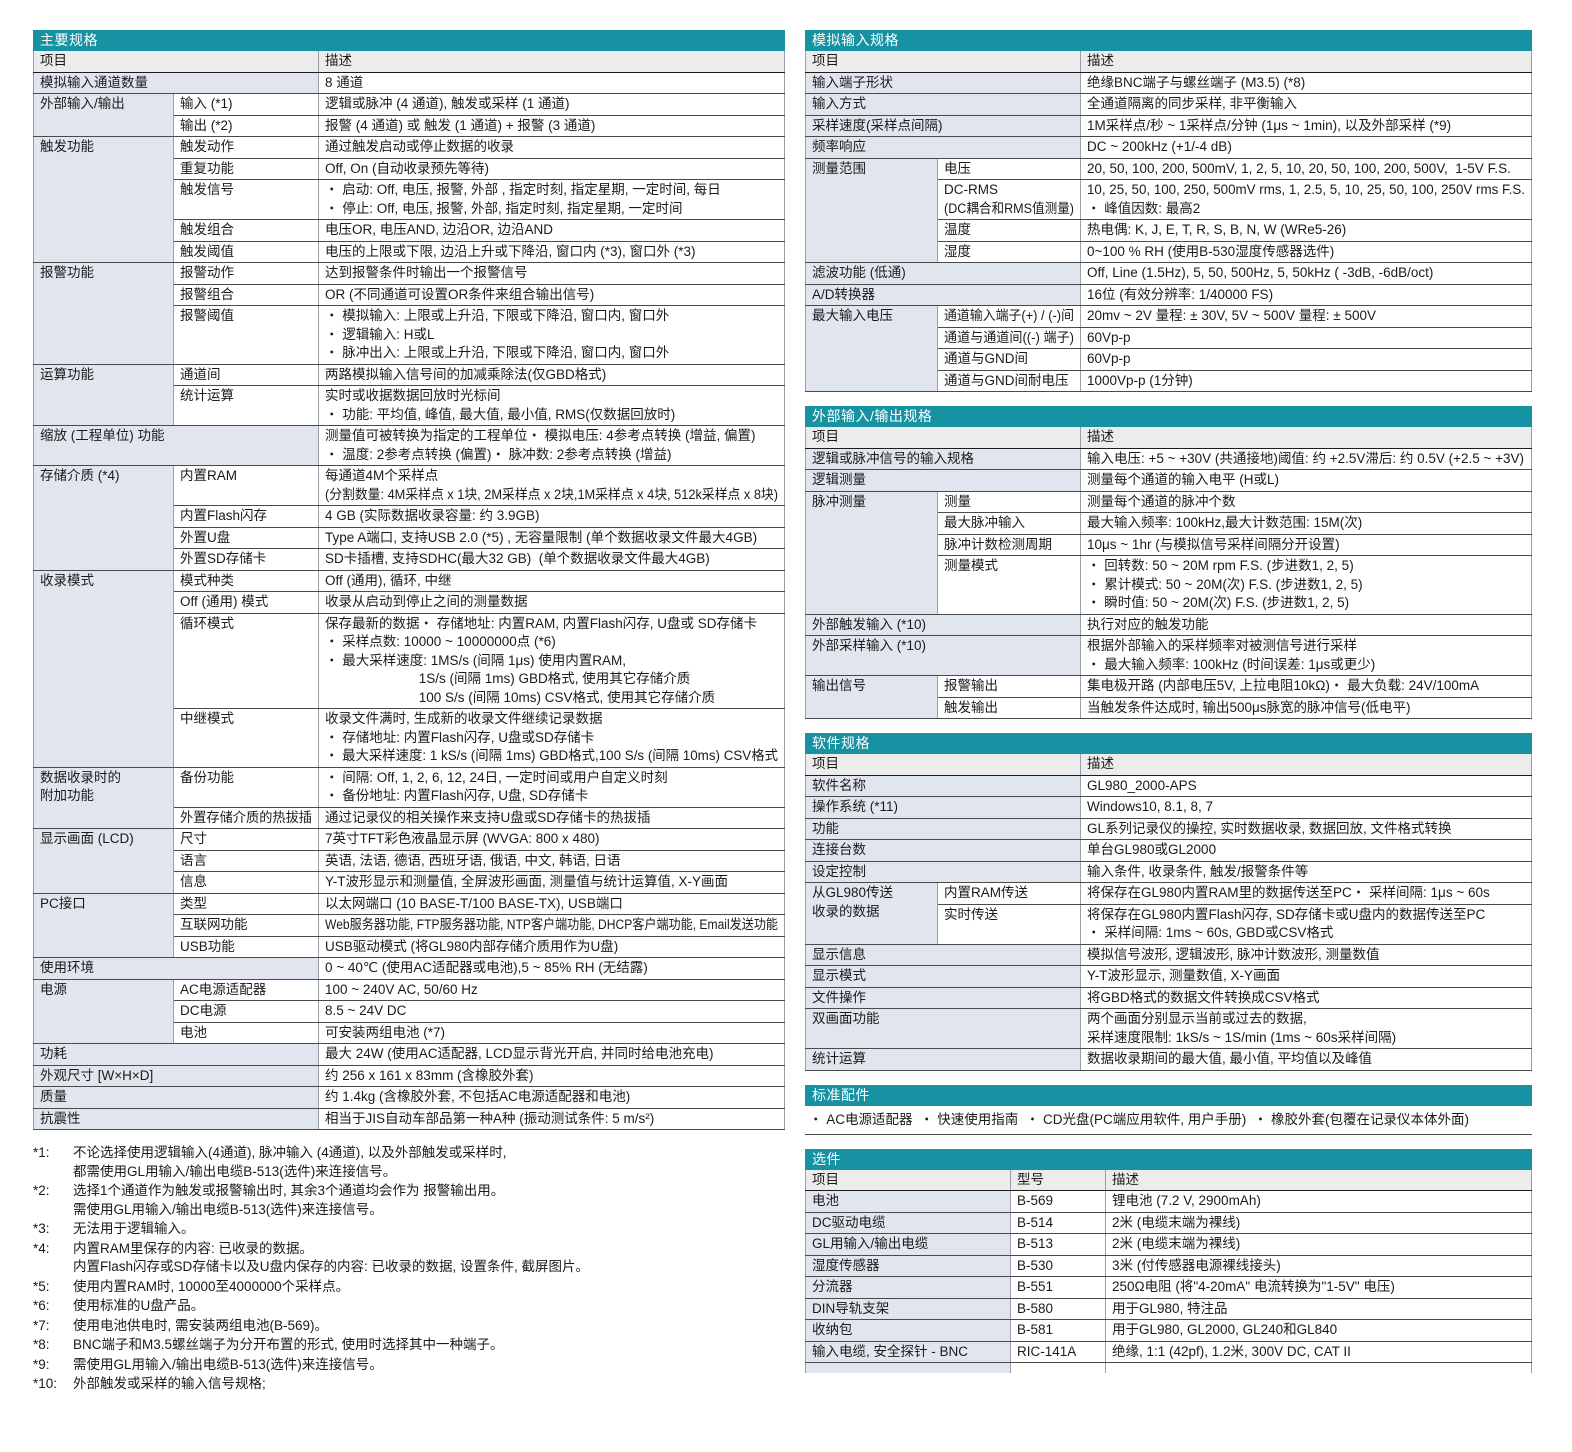 This screenshot has width=1572, height=1452. What do you see at coordinates (41, 1305) in the screenshot?
I see `footnote-label: *6:` at bounding box center [41, 1305].